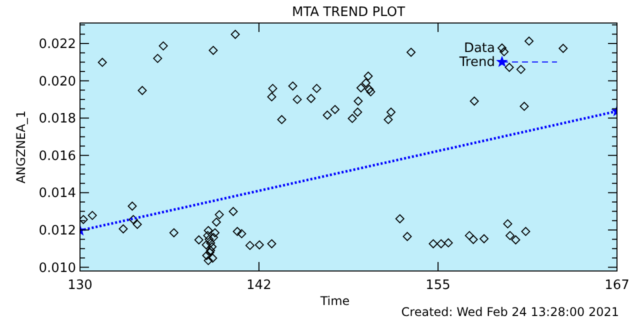  Describe the element at coordinates (438, 285) in the screenshot. I see `x-tick-label: 155` at that location.